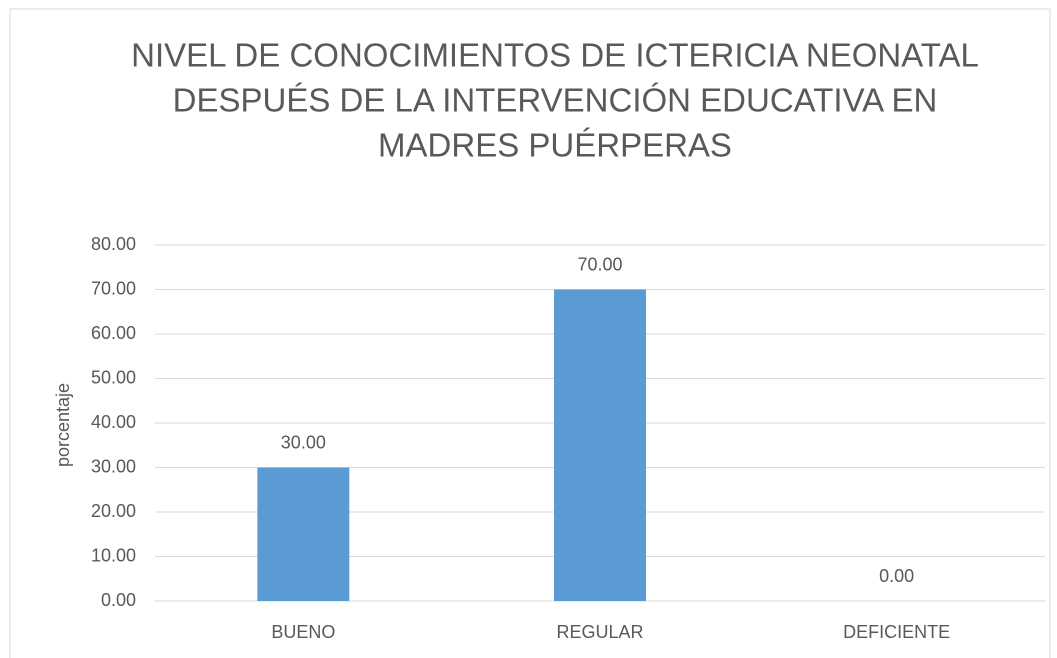 This screenshot has width=1057, height=658. I want to click on chart-title: MADRES PUÉRPERAS, so click(555, 145).